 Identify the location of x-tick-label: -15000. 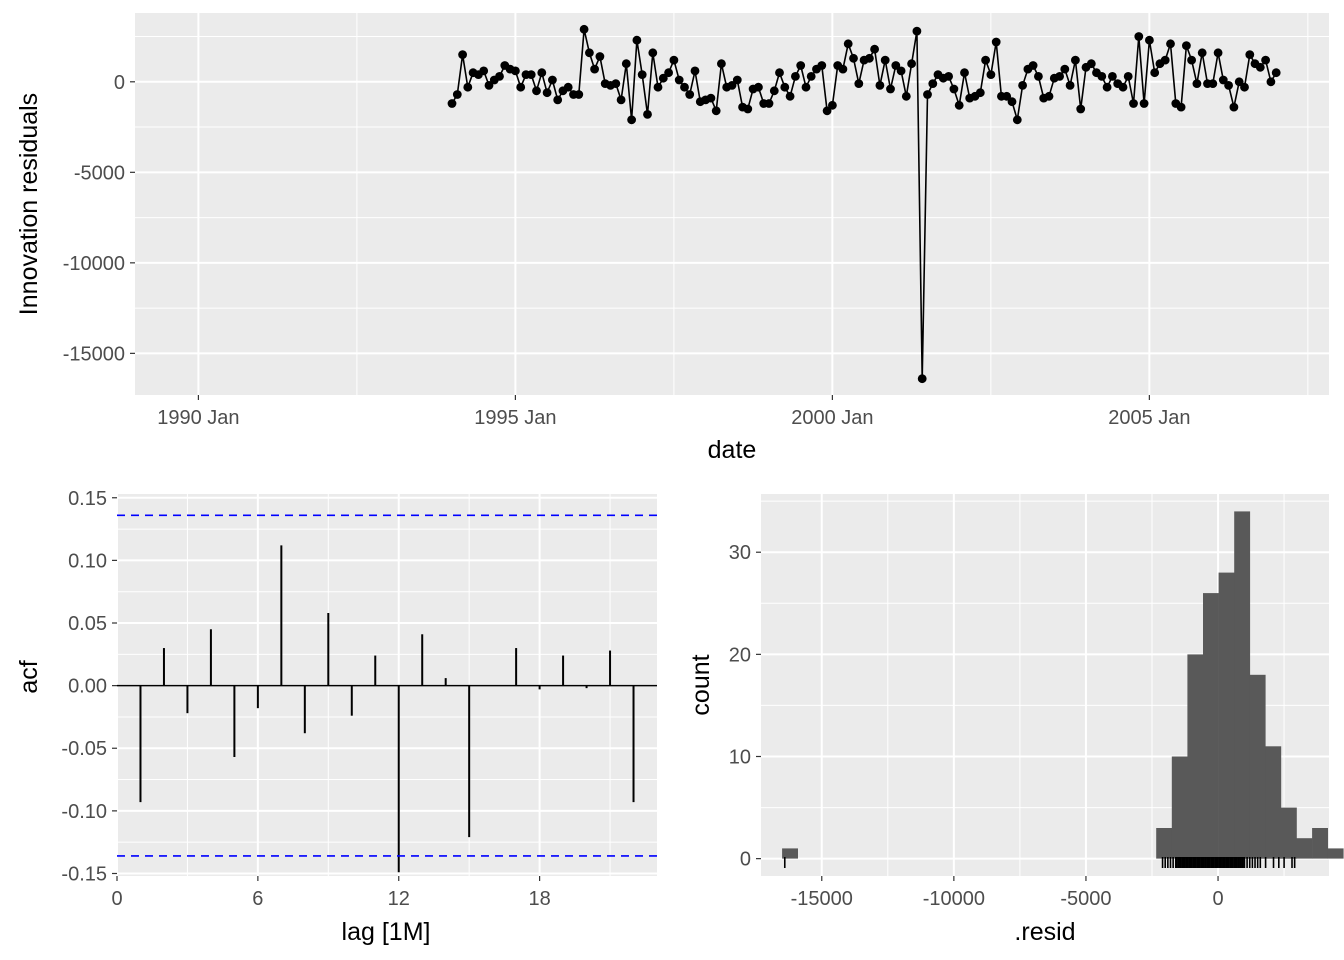
(822, 899).